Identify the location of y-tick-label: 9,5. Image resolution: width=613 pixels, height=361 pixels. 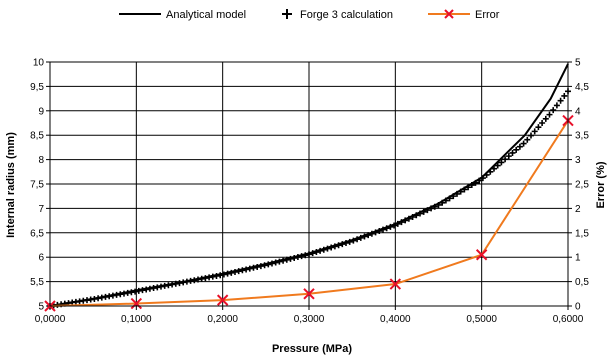
(37, 87).